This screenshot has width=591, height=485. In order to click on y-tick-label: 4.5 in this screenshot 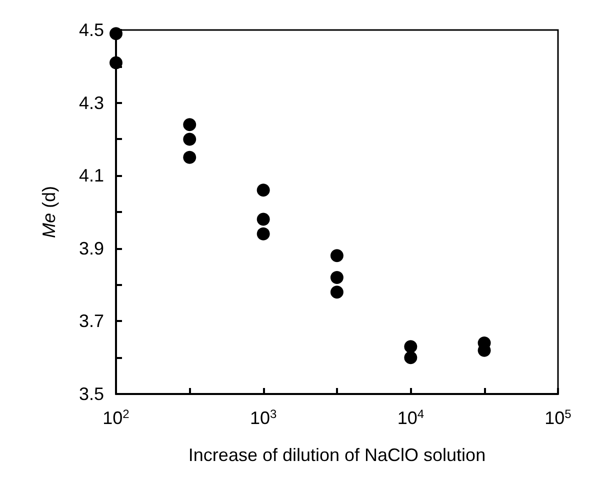, I will do `click(91, 30)`.